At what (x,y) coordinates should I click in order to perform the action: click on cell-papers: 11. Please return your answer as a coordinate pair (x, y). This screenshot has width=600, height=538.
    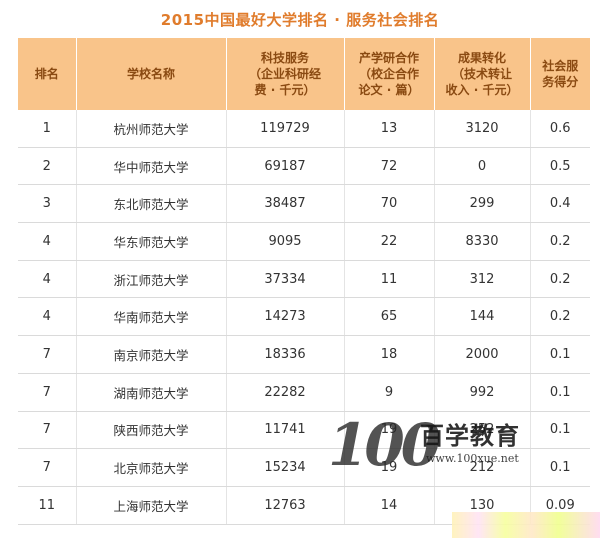
    Looking at the image, I should click on (389, 279).